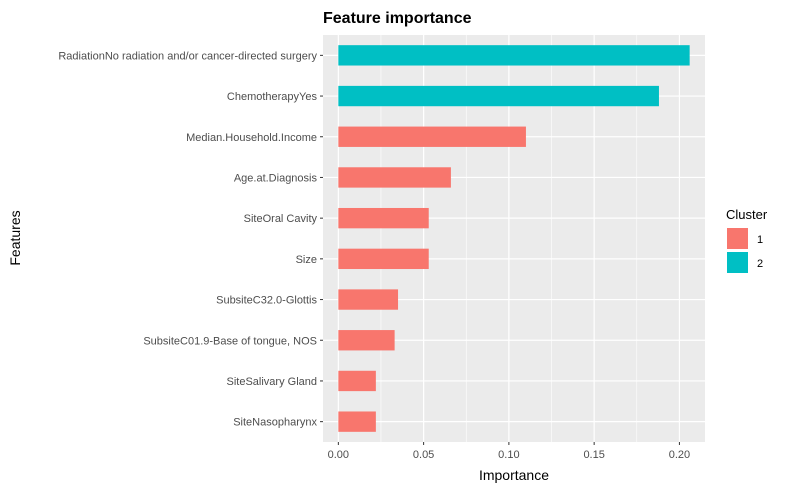  I want to click on y-tick-label: SiteSalivary Gland, so click(272, 382).